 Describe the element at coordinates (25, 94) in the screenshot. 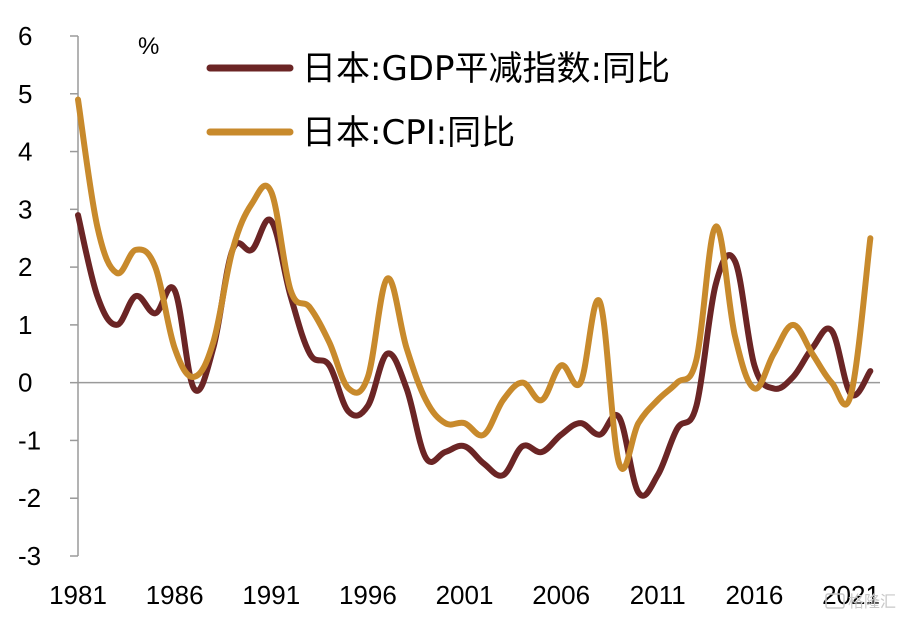

I see `y-tick-label: 5` at that location.